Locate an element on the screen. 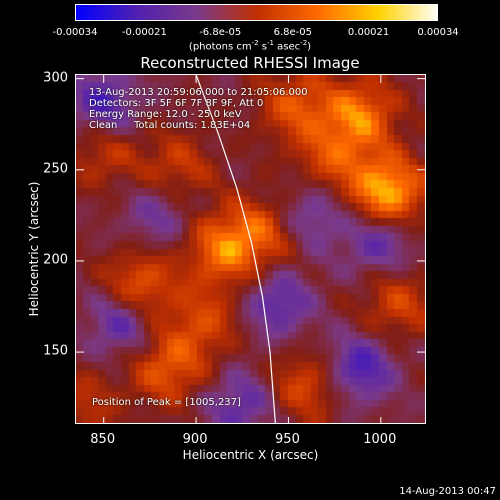  x-tick-label: 1000 is located at coordinates (380, 439).